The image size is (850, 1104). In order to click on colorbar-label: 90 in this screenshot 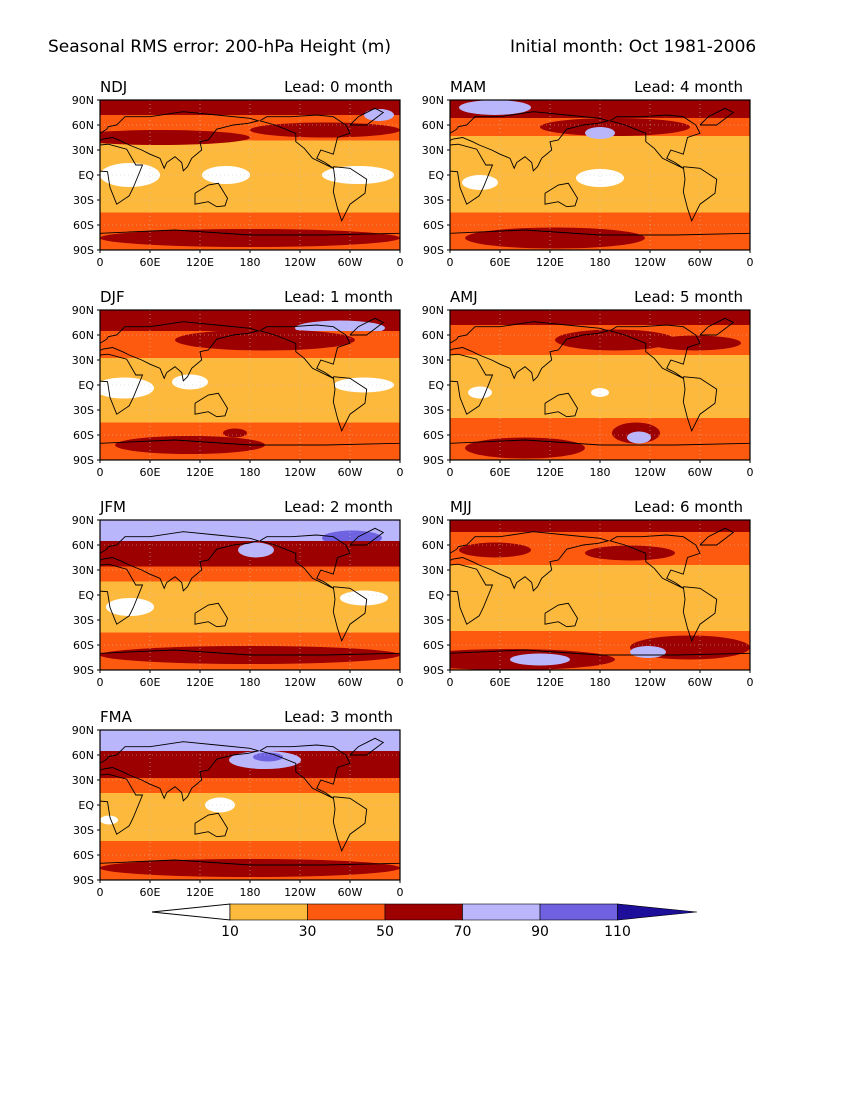, I will do `click(540, 932)`.